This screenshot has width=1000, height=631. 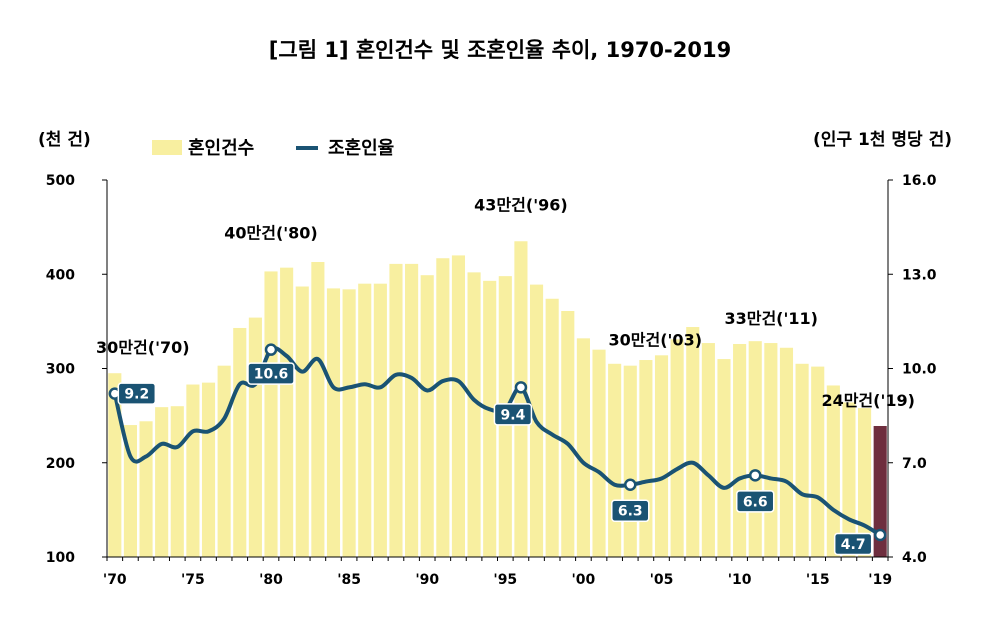 What do you see at coordinates (490, 418) in the screenshot?
I see `bar-1994` at bounding box center [490, 418].